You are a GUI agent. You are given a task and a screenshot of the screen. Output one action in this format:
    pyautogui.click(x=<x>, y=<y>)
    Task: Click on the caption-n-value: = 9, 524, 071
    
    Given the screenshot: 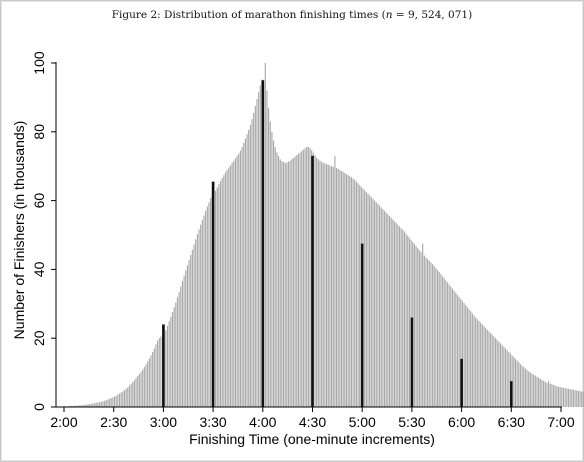 What is the action you would take?
    pyautogui.click(x=430, y=15)
    